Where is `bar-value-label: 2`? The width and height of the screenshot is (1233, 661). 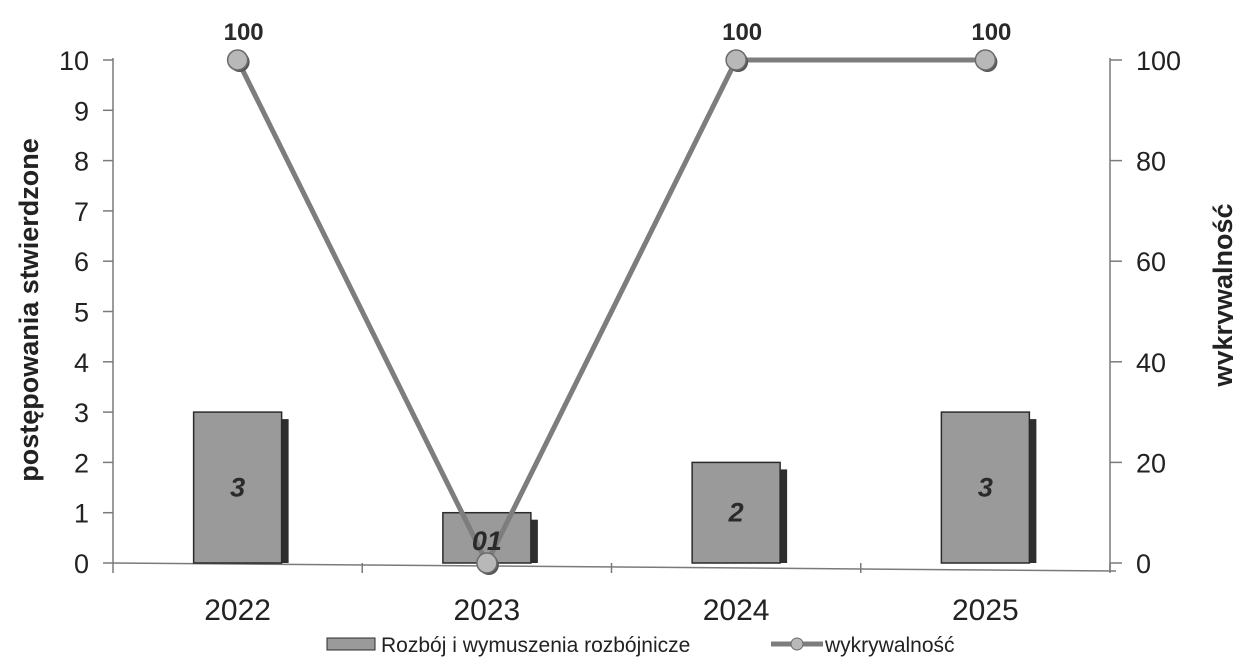
bar-value-label: 2 is located at coordinates (736, 513).